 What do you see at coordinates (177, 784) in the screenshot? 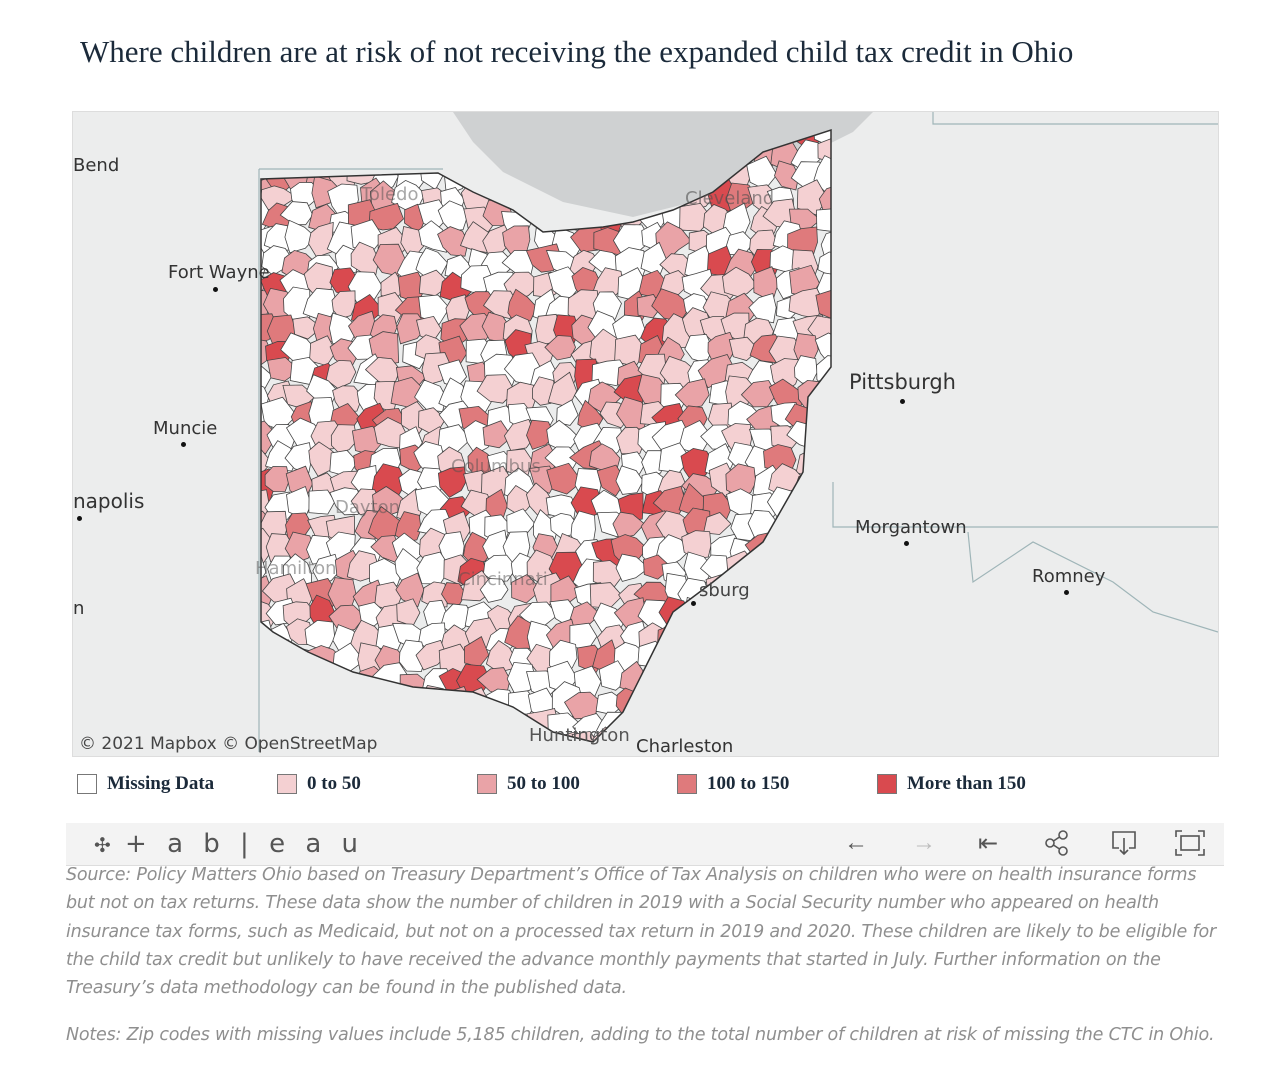
I see `legend-item-missing: Missing Data` at bounding box center [177, 784].